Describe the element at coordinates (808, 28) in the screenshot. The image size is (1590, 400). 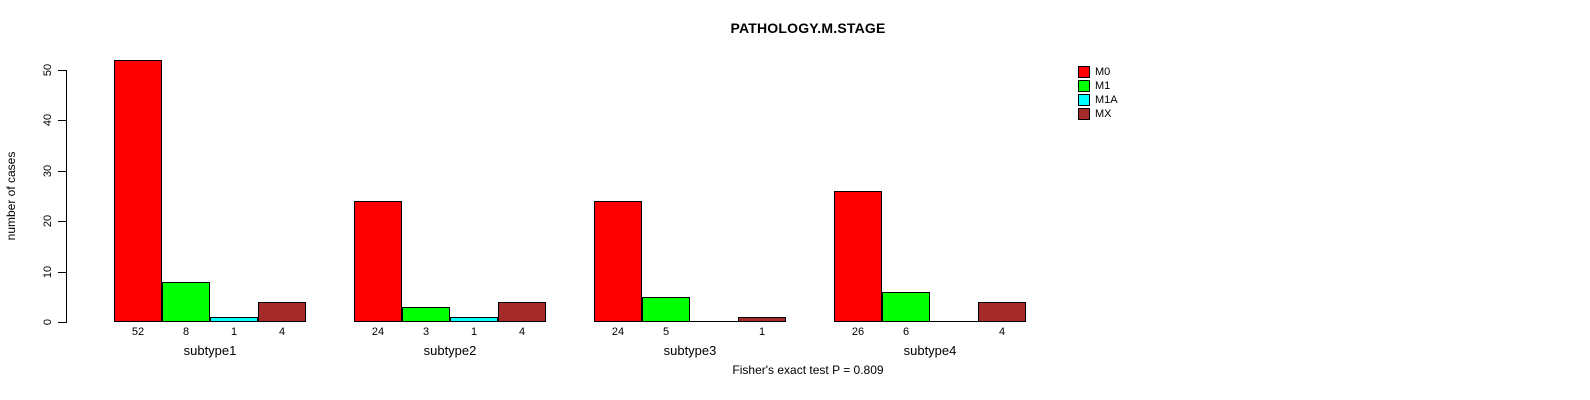
I see `chart-title: PATHOLOGY.M.STAGE` at that location.